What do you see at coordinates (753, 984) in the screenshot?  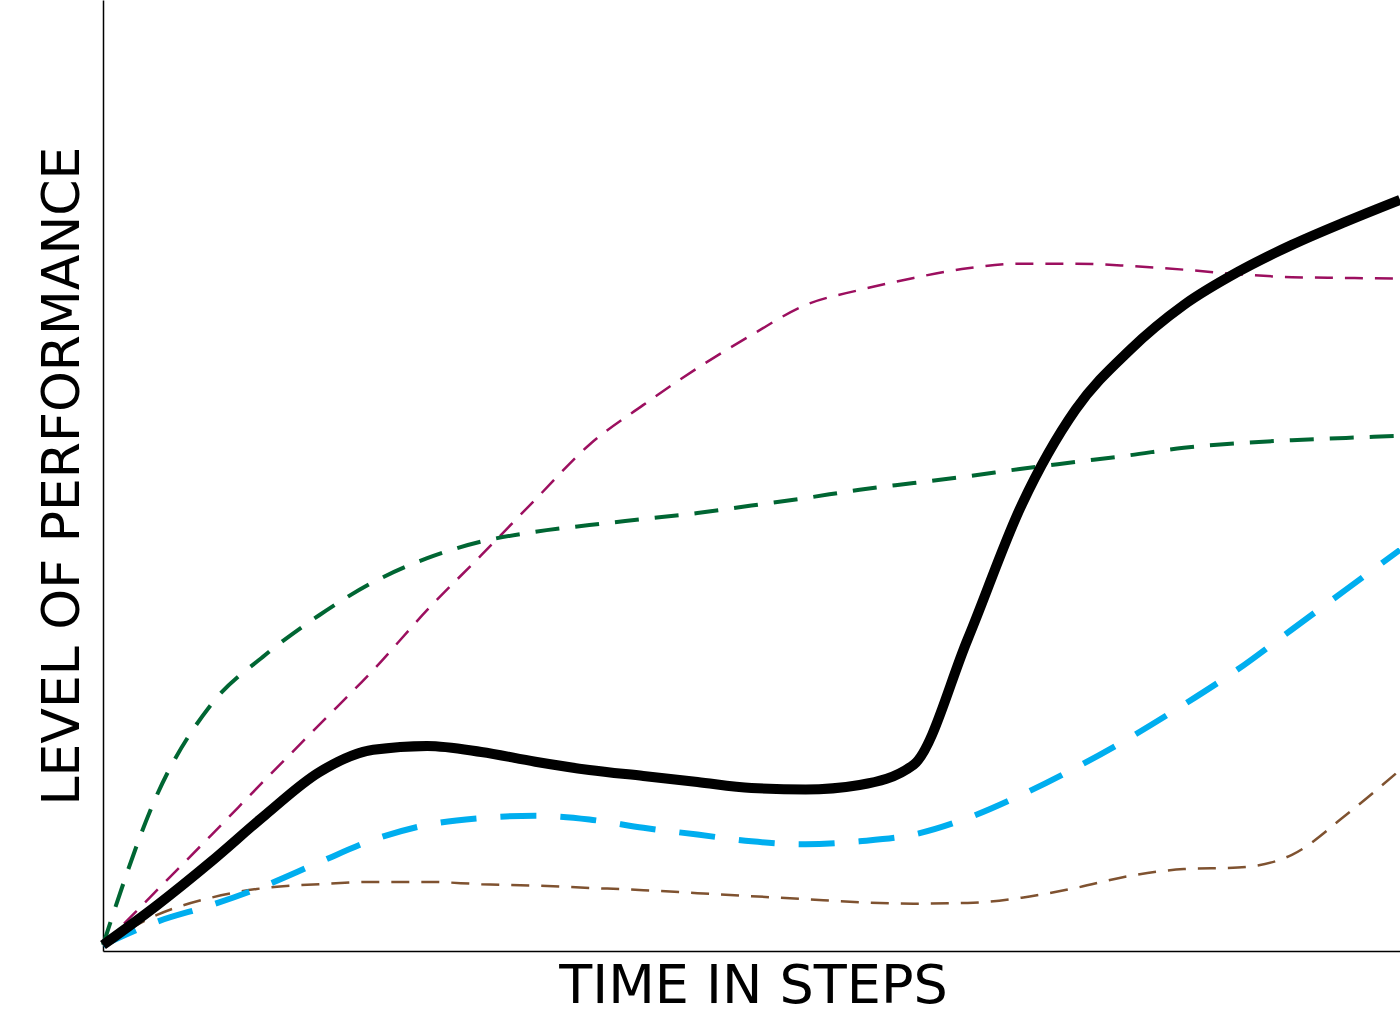 I see `x-axis-title: TIME IN STEPS` at bounding box center [753, 984].